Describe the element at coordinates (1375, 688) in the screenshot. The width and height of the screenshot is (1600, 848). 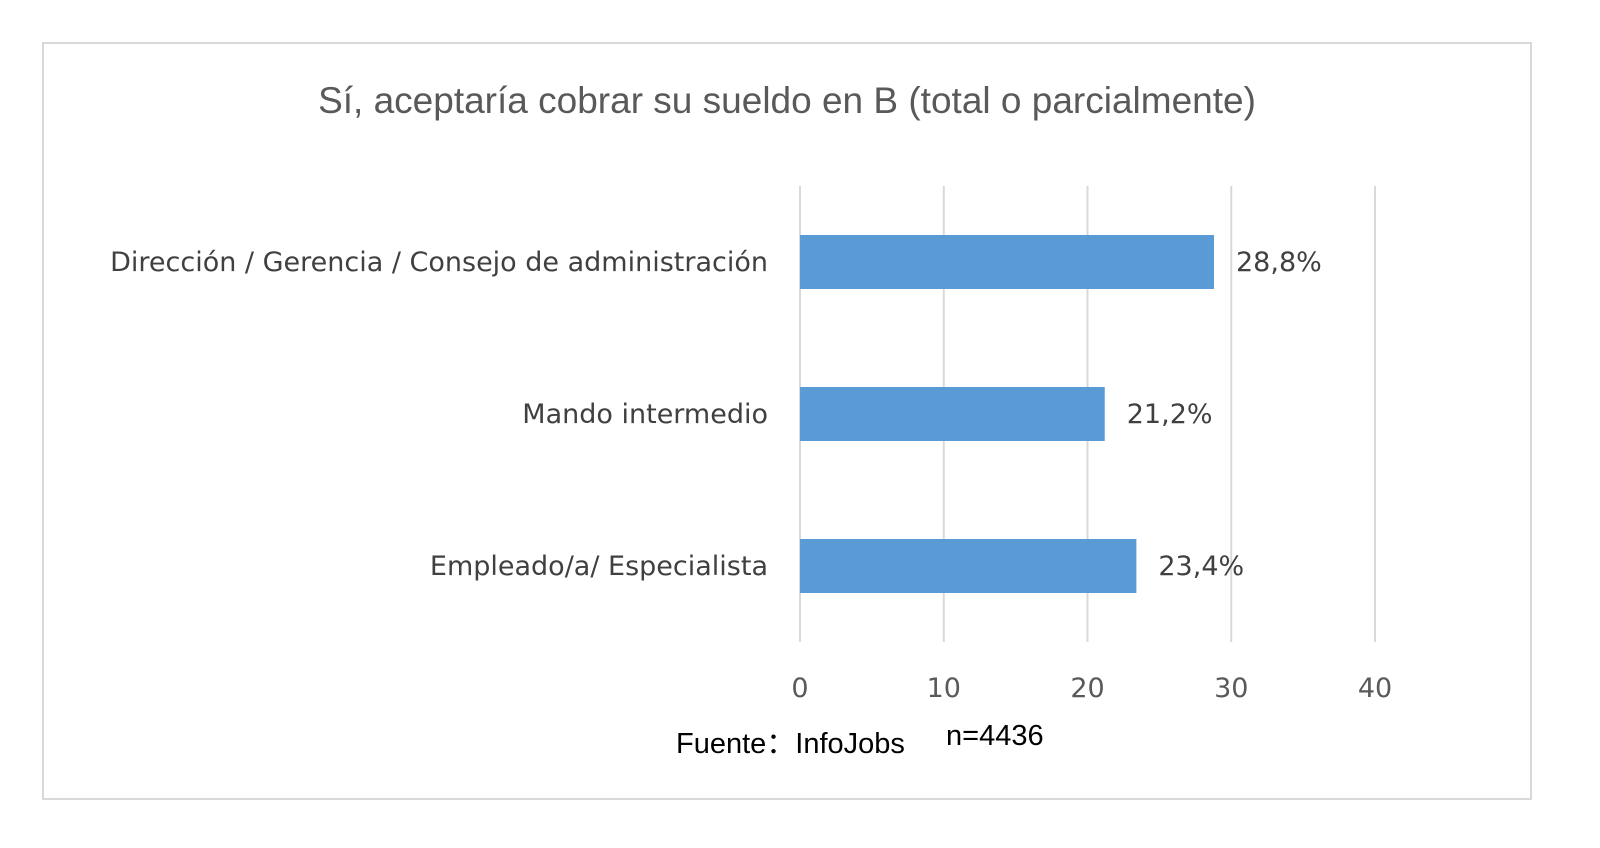
I see `x-tick-label: 40` at that location.